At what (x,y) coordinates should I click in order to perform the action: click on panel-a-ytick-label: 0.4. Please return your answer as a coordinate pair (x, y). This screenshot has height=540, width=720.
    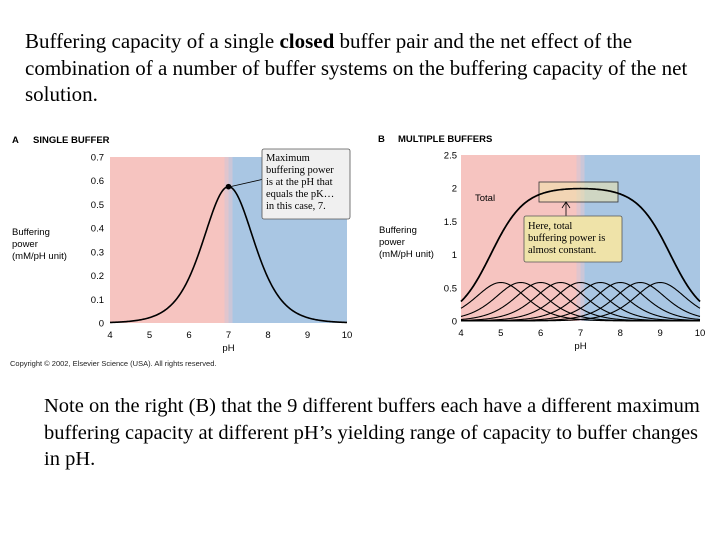
    Looking at the image, I should click on (97, 229).